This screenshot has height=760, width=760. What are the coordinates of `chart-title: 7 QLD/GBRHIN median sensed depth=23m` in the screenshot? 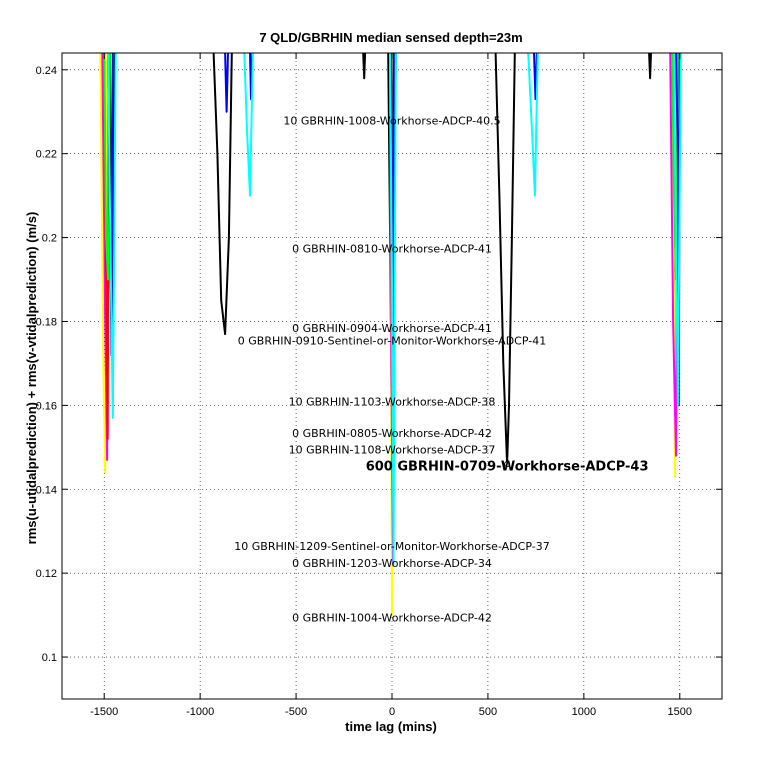 It's located at (390, 37).